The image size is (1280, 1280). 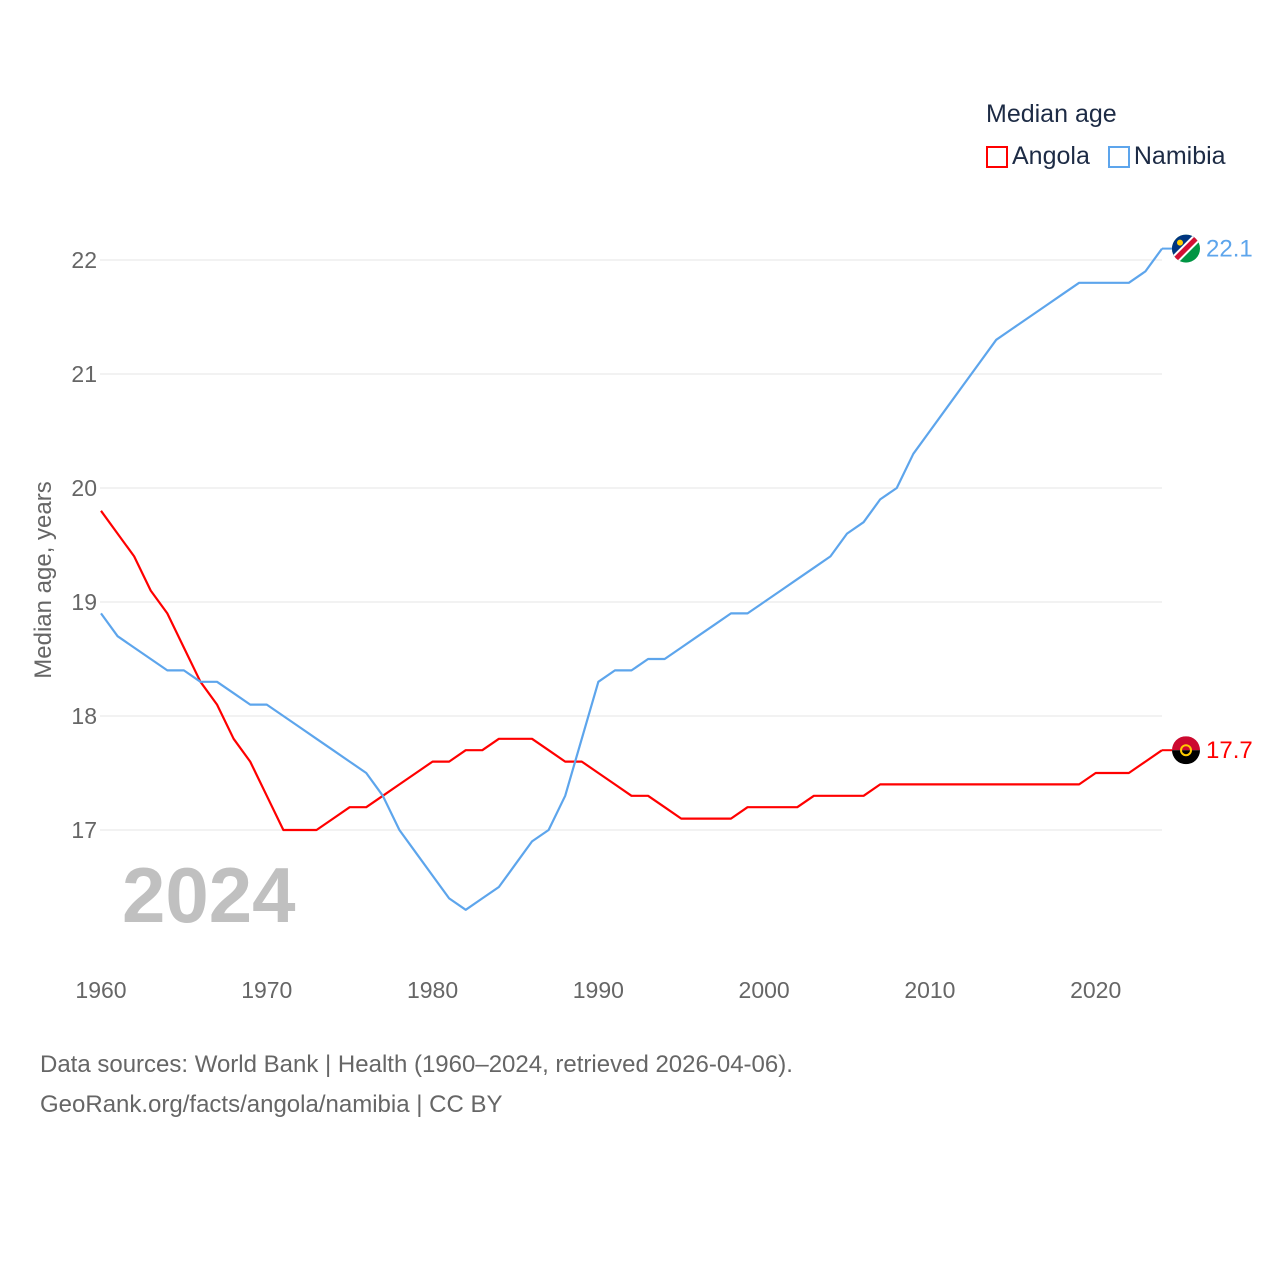 What do you see at coordinates (1095, 990) in the screenshot?
I see `x-tick-label: 2020` at bounding box center [1095, 990].